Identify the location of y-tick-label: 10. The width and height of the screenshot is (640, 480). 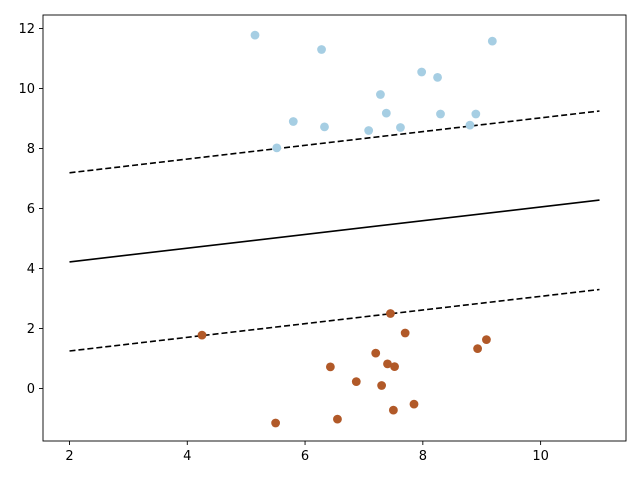
(26, 89).